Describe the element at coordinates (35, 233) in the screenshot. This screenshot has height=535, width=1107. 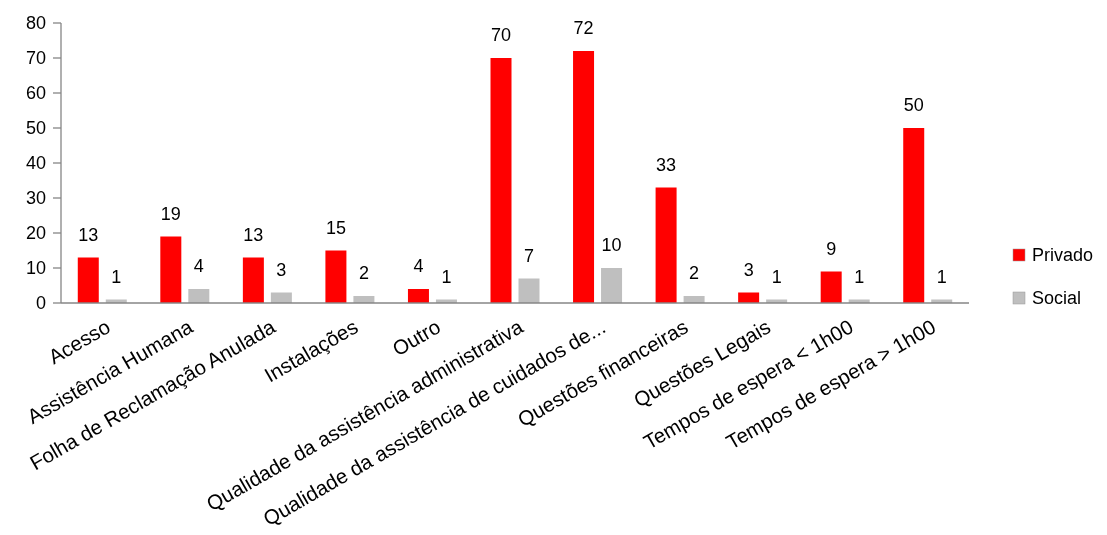
I see `y-tick-label: 20` at that location.